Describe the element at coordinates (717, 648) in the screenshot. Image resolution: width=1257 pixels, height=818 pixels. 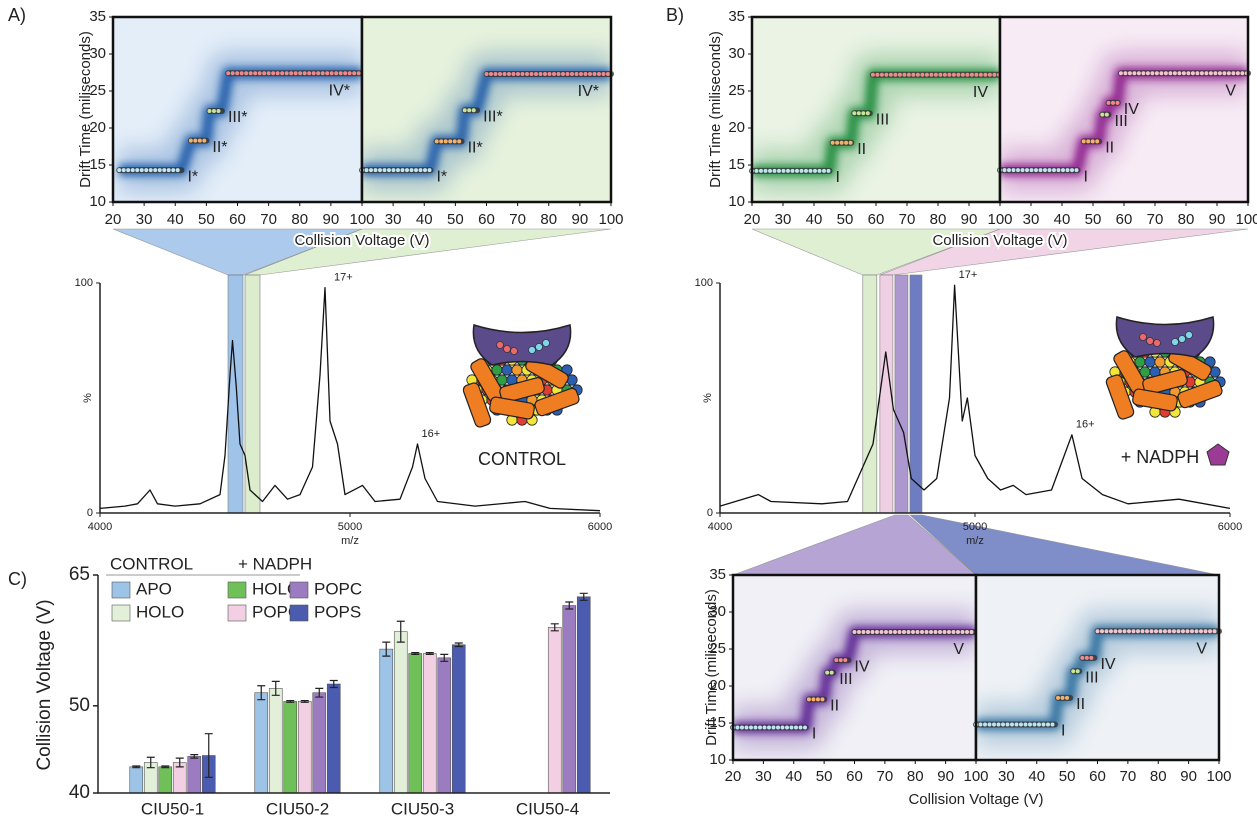
I see `y-tick-label: 25` at that location.